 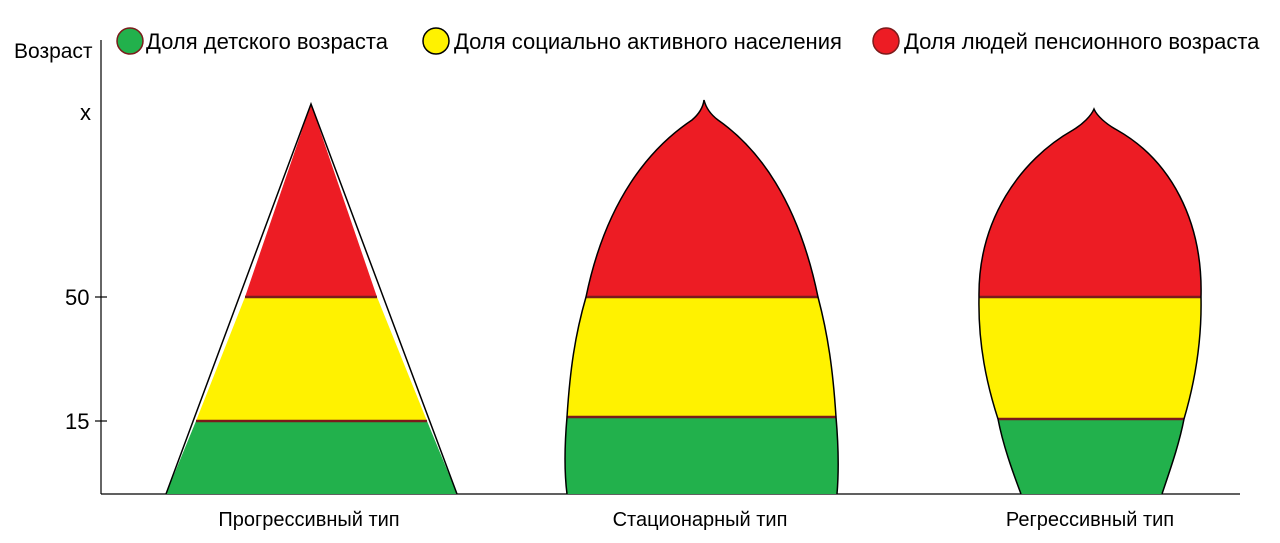 I want to click on pyramid-regressive: Регрессивный тип, so click(x=1090, y=319).